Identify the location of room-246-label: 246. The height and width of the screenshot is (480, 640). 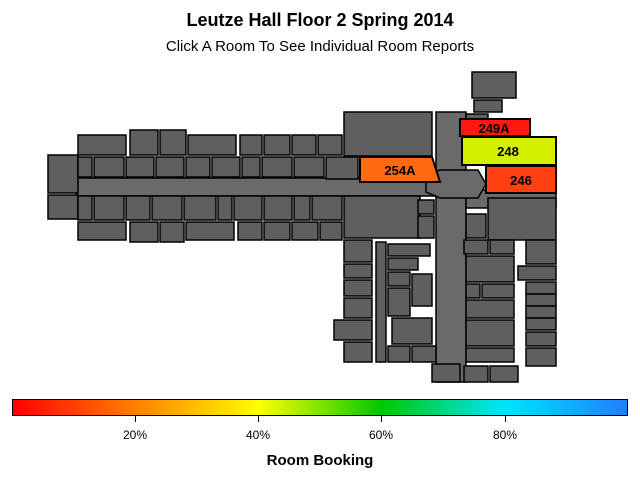
(521, 180).